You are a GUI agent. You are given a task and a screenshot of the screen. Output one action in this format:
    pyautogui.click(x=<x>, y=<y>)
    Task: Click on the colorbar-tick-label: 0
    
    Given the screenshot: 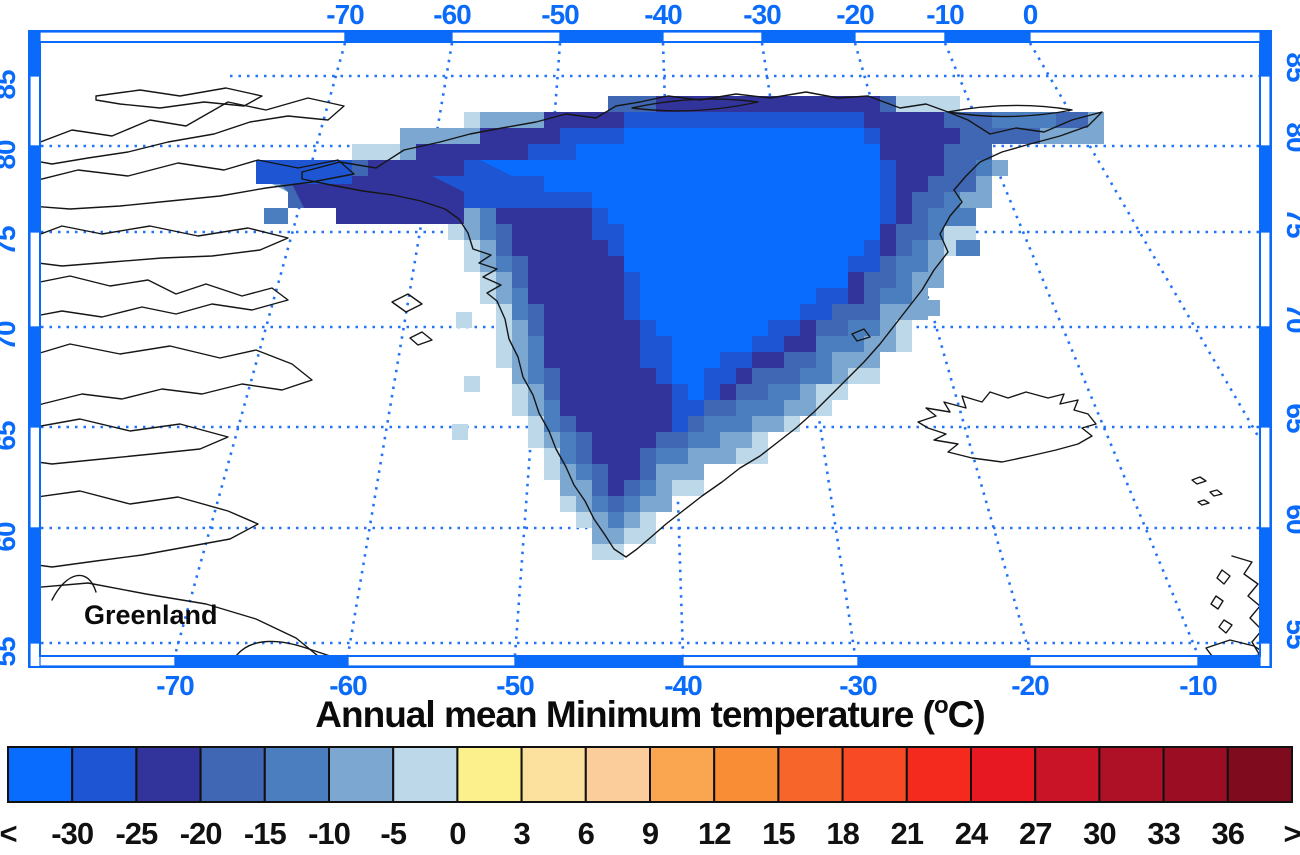 What is the action you would take?
    pyautogui.click(x=457, y=833)
    